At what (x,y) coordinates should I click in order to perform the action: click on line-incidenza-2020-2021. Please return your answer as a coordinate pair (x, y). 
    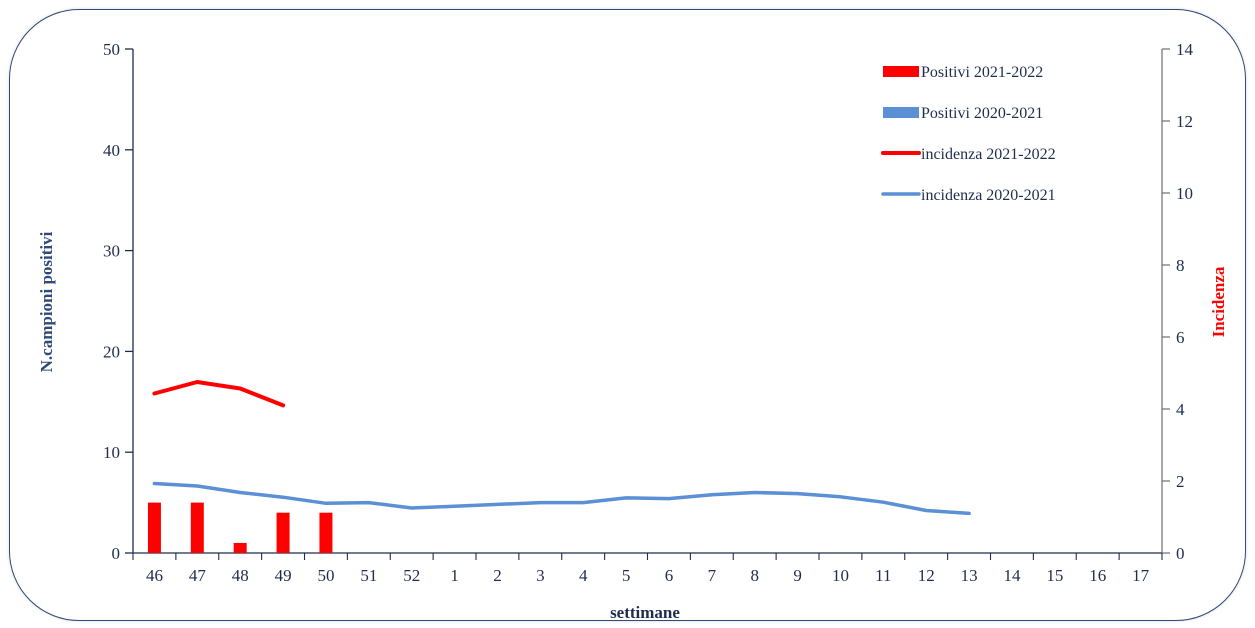
    Looking at the image, I should click on (561, 498).